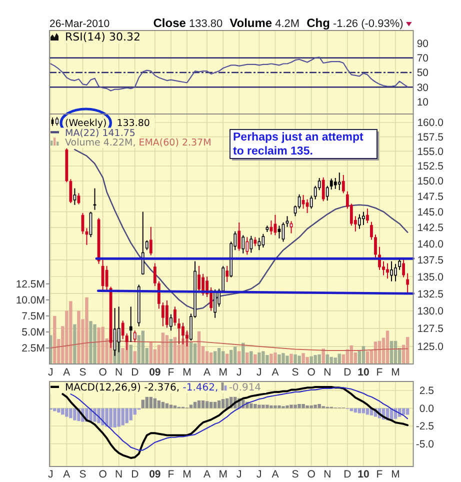  Describe the element at coordinates (430, 329) in the screenshot. I see `y-tick-label: 127.5` at that location.